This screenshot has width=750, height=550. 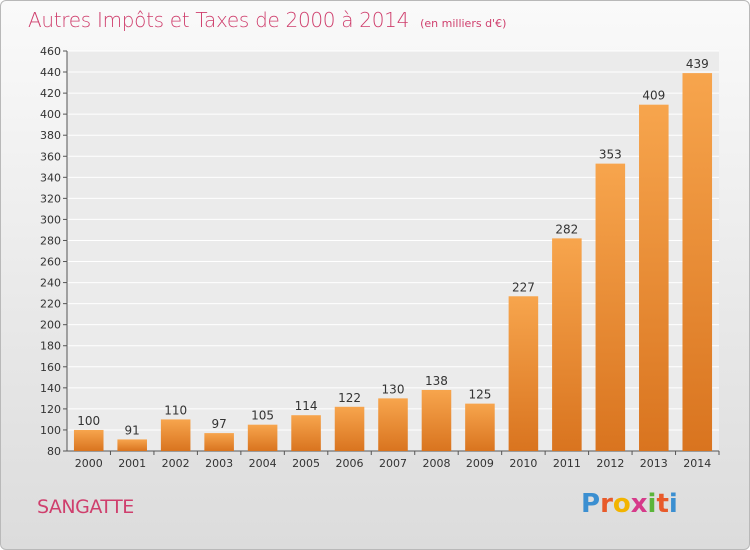 I want to click on y-tick-label: 80, so click(x=54, y=451).